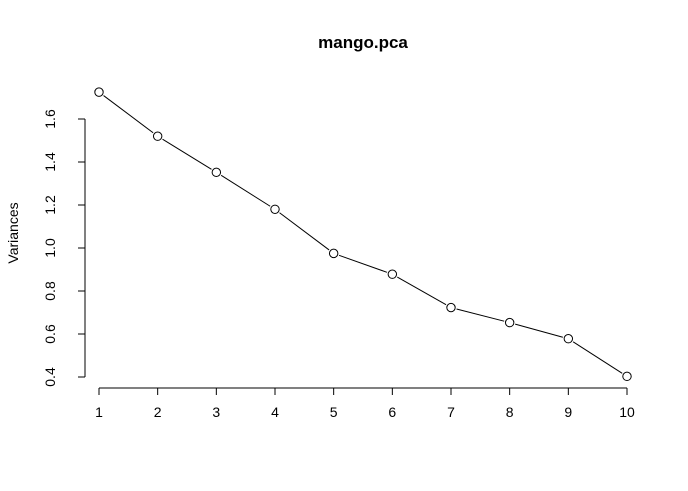 The height and width of the screenshot is (491, 688). What do you see at coordinates (451, 412) in the screenshot?
I see `x-tick-label: 7` at bounding box center [451, 412].